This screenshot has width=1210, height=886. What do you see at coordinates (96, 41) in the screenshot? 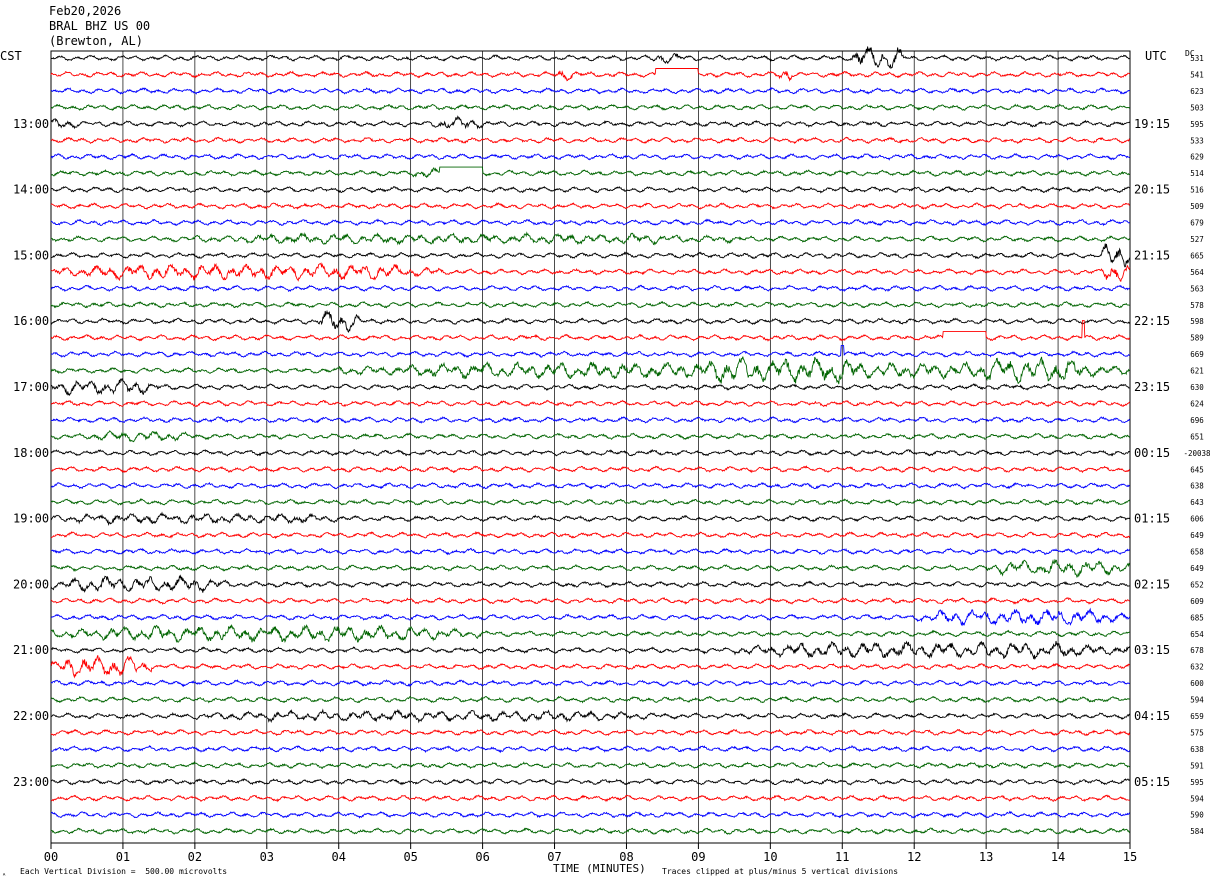
I see `header-location: (Brewton, AL)` at bounding box center [96, 41].